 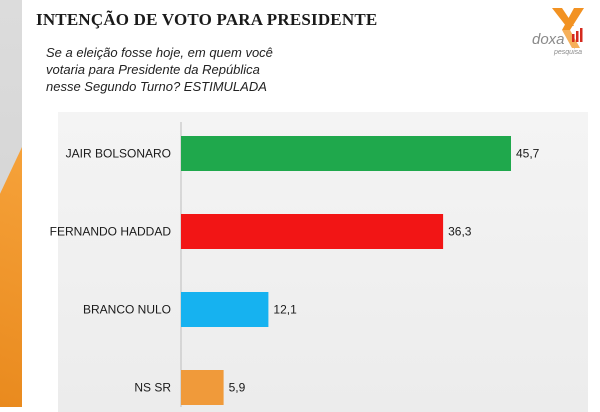 What do you see at coordinates (225, 309) in the screenshot?
I see `bar-branco-nulo` at bounding box center [225, 309].